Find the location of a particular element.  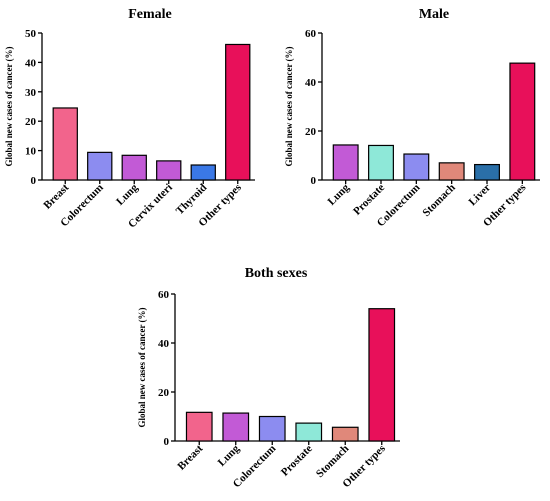

chart-title: Both sexes is located at coordinates (276, 273).